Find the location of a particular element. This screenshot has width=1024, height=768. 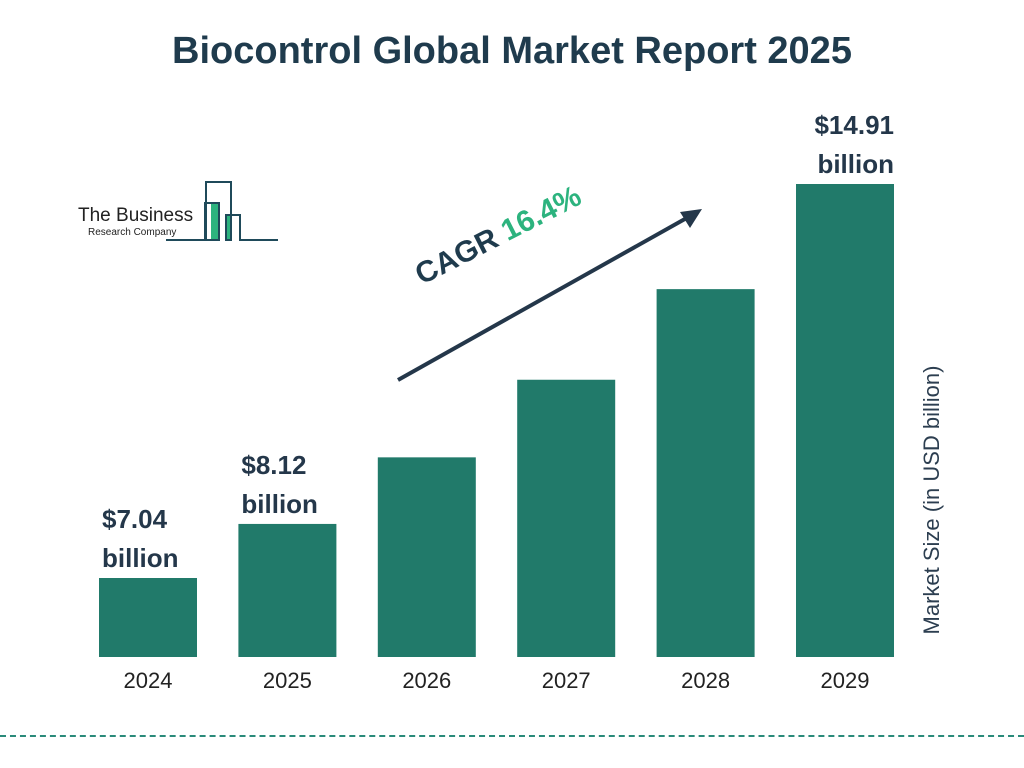

cagr-arrowhead is located at coordinates (691, 218).